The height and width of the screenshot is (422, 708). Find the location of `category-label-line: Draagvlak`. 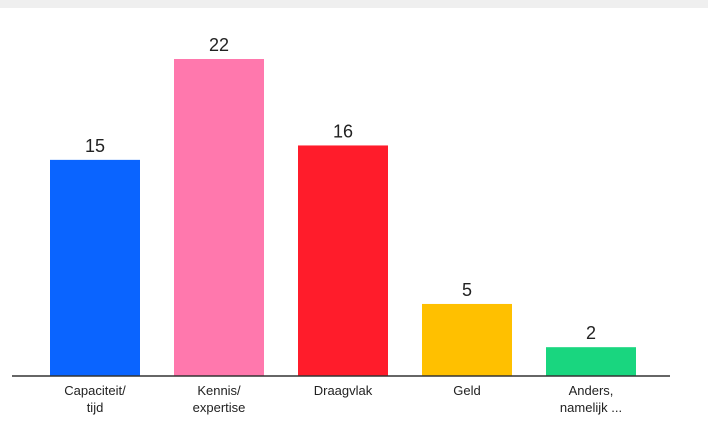

category-label-line: Draagvlak is located at coordinates (343, 390).